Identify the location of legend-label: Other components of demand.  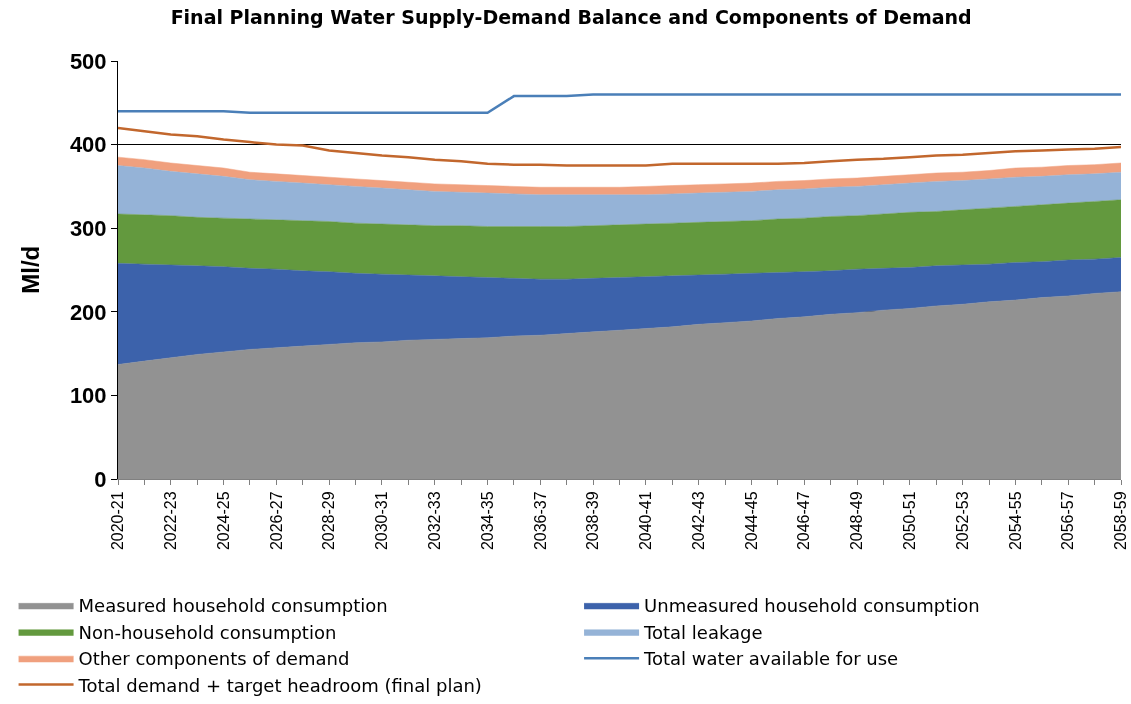
(214, 659).